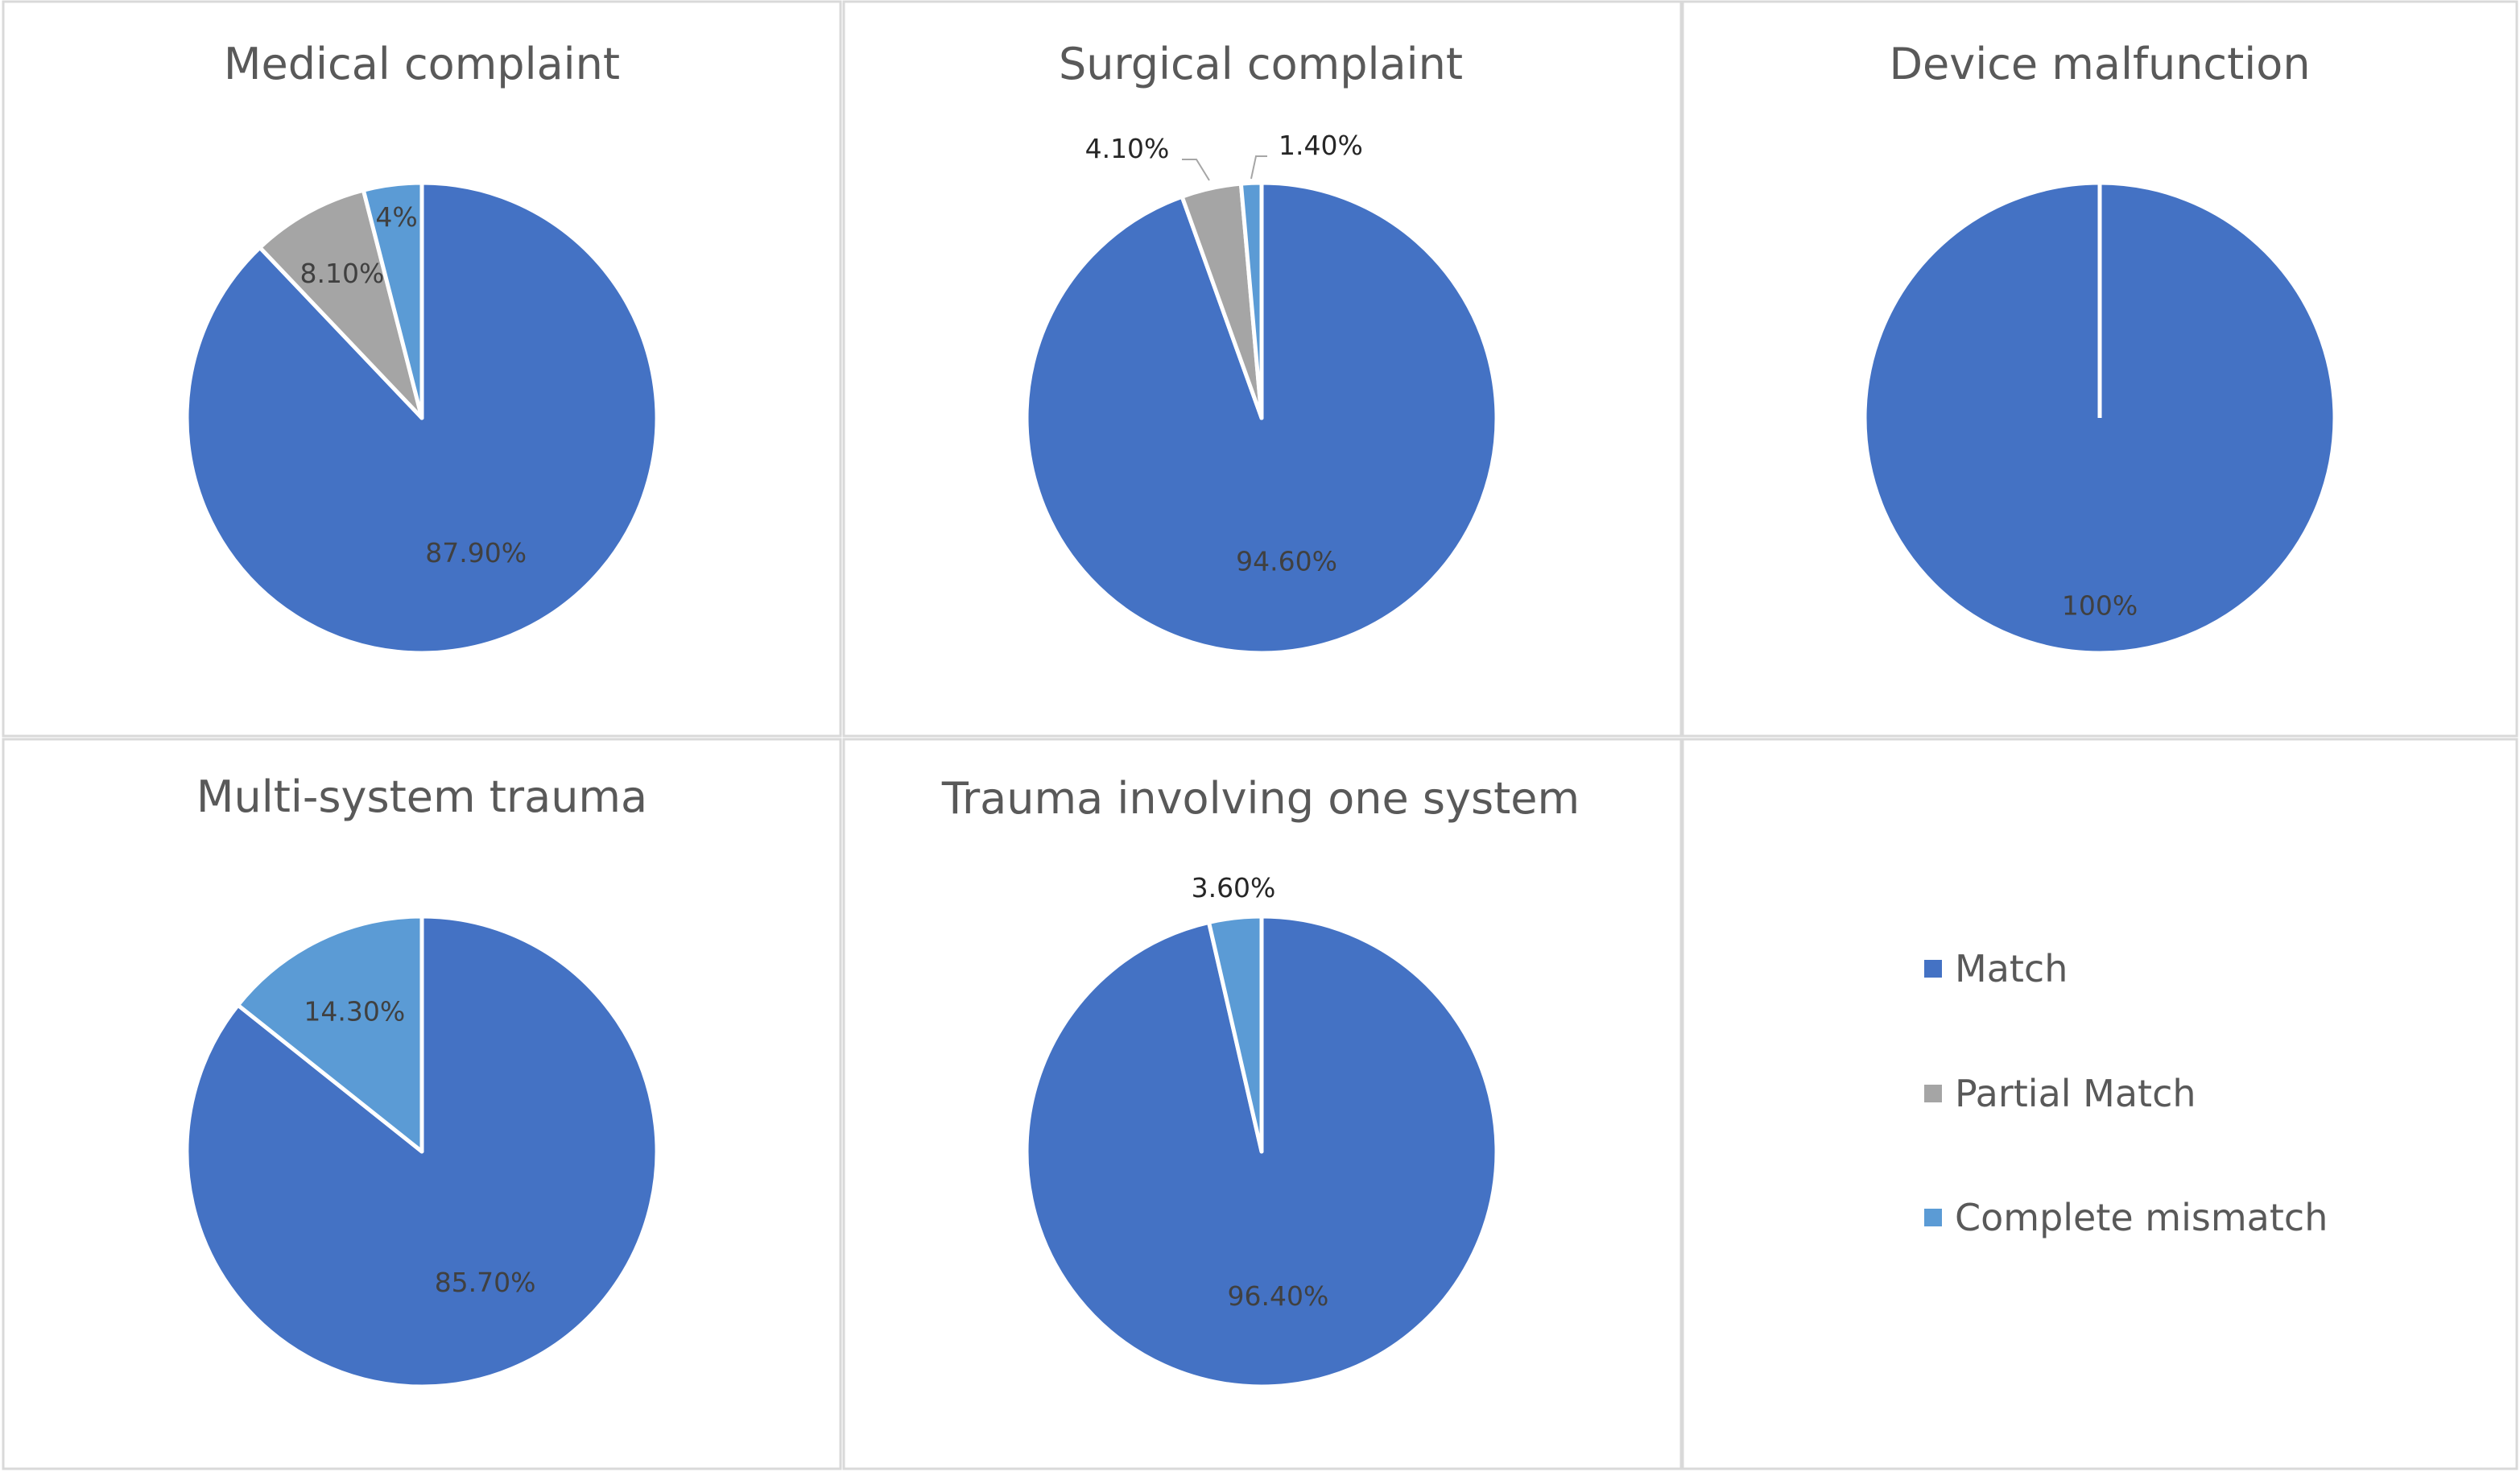 This screenshot has width=2520, height=1472. Describe the element at coordinates (1260, 798) in the screenshot. I see `panel-title-one-system-trauma: Trauma involving one system` at that location.